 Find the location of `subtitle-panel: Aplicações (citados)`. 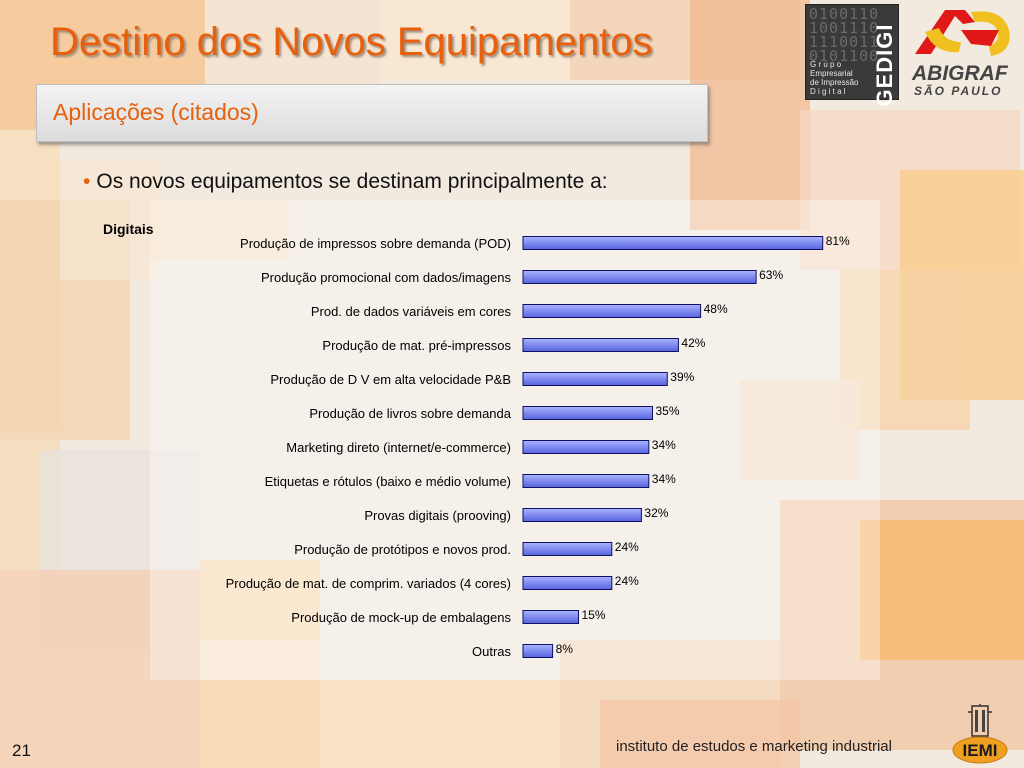

subtitle-panel: Aplicações (citados) is located at coordinates (372, 113).